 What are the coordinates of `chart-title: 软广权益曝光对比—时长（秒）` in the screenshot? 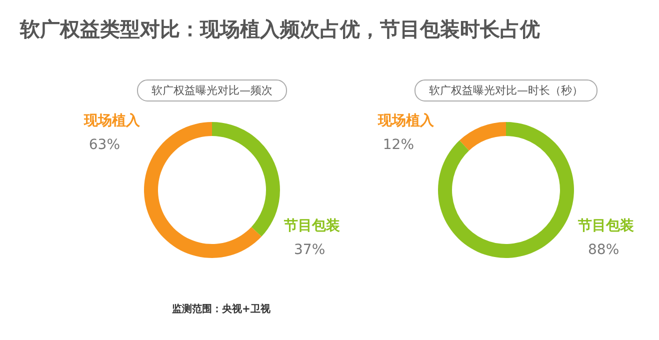 It's located at (506, 90).